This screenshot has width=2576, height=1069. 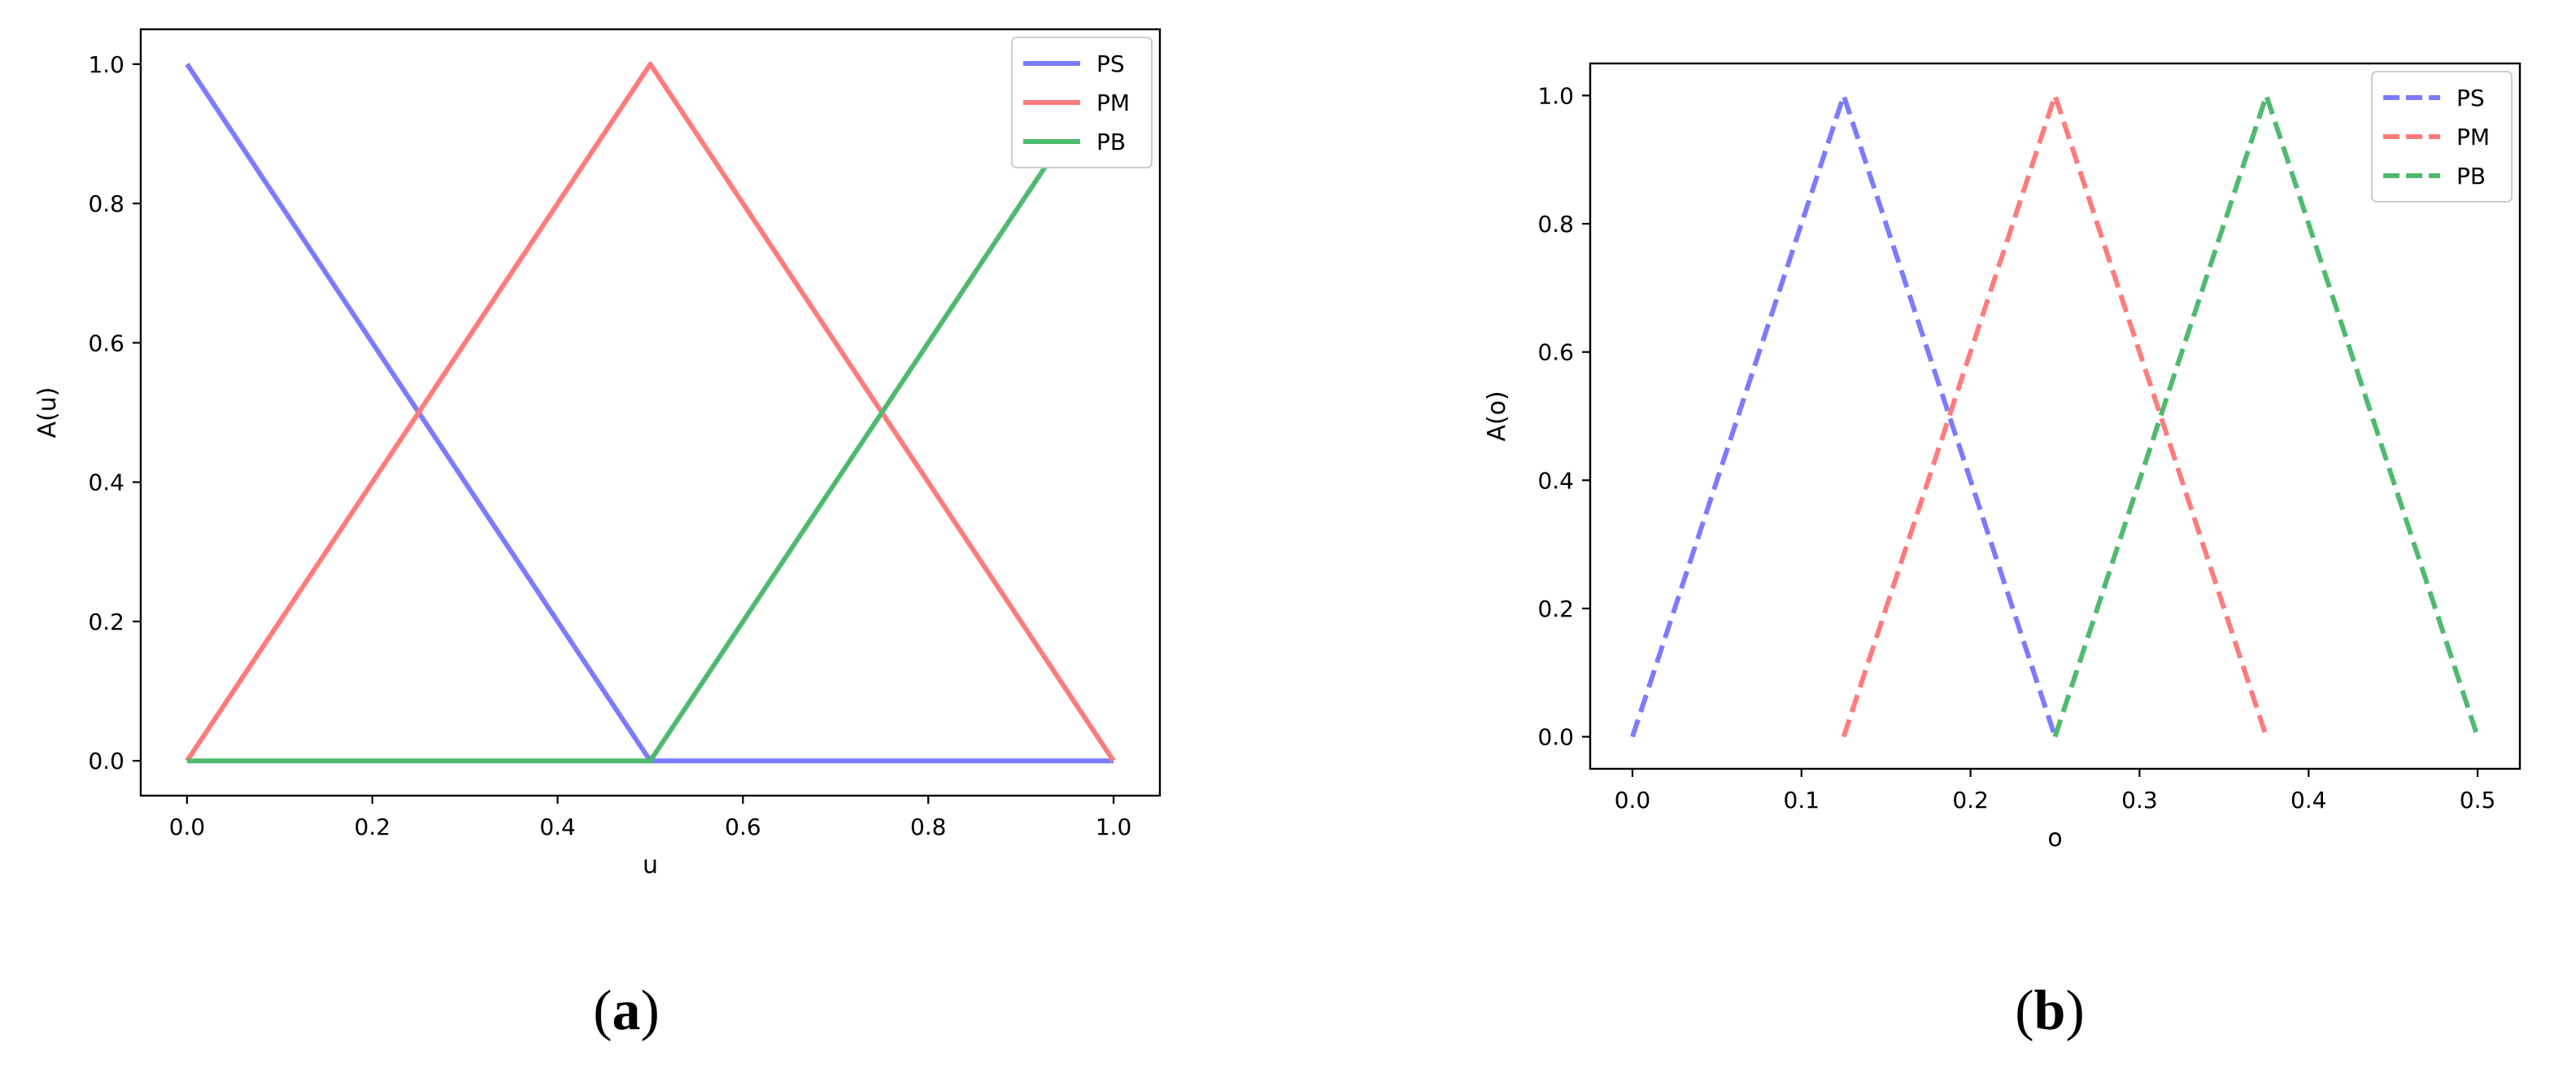 What do you see at coordinates (1802, 800) in the screenshot?
I see `x-tick-label: 0.1` at bounding box center [1802, 800].